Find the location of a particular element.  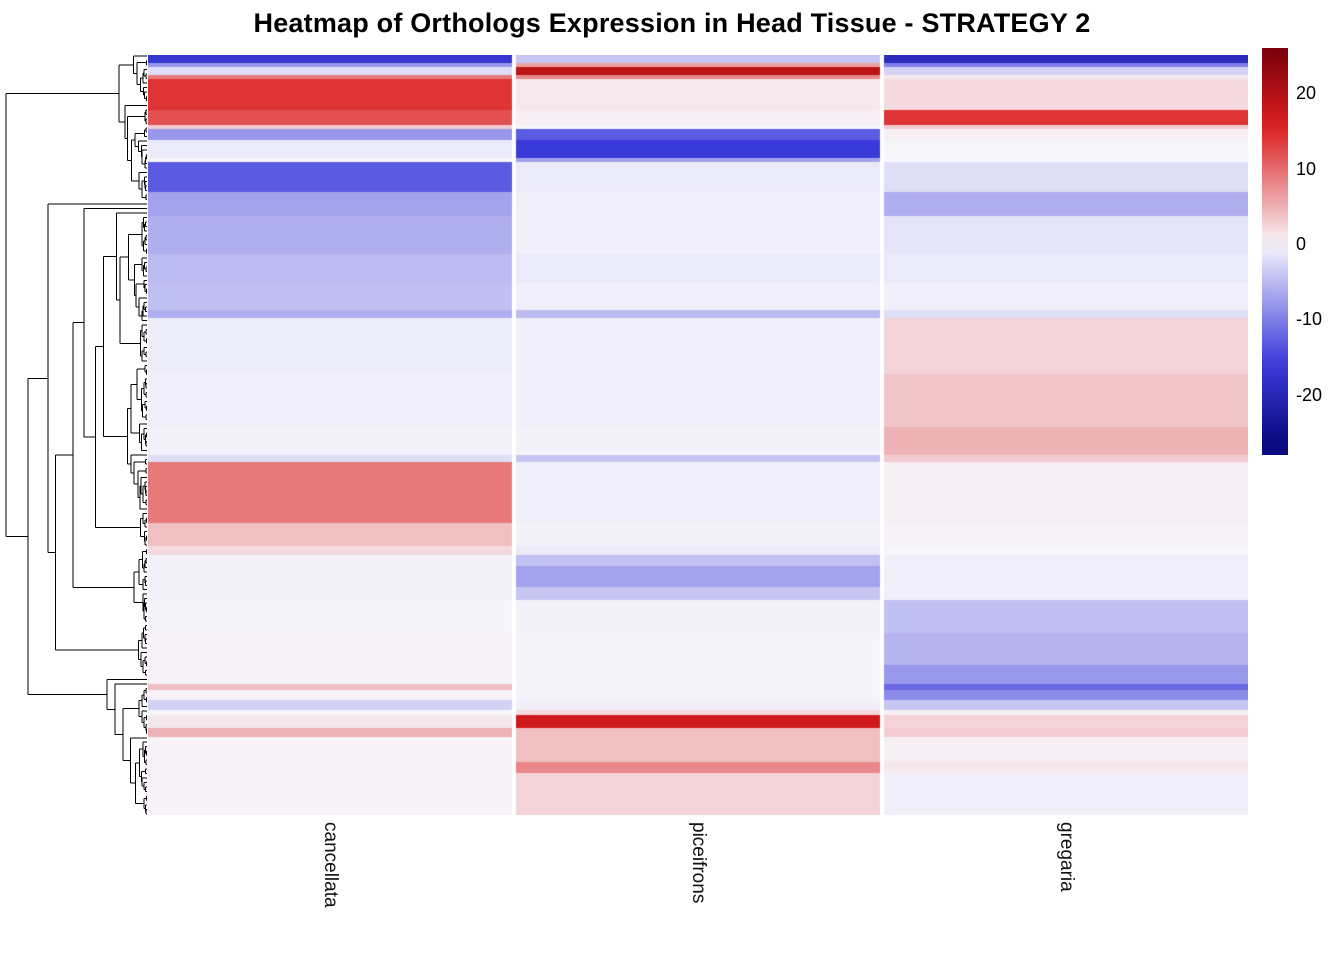

column-label-piceifrons: piceifrons is located at coordinates (698, 863).